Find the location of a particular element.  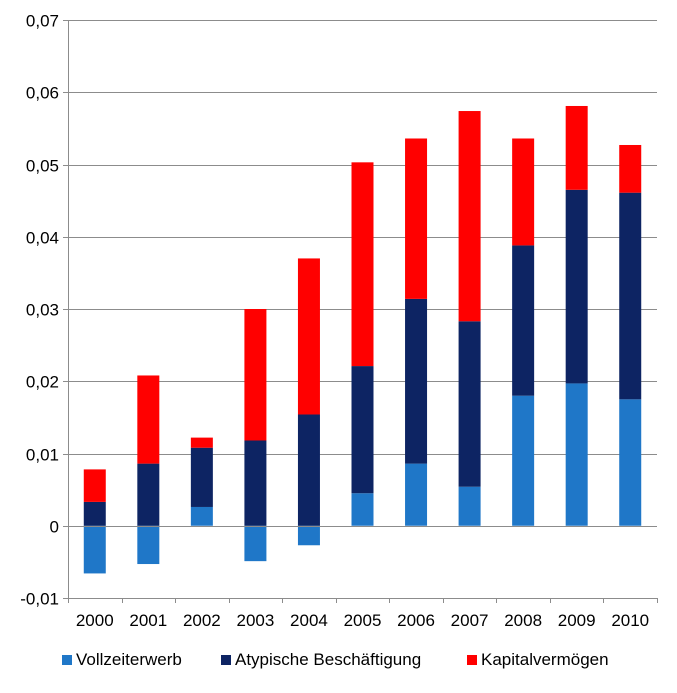

bar-atypische-besch-ftigung-2010 is located at coordinates (630, 296).